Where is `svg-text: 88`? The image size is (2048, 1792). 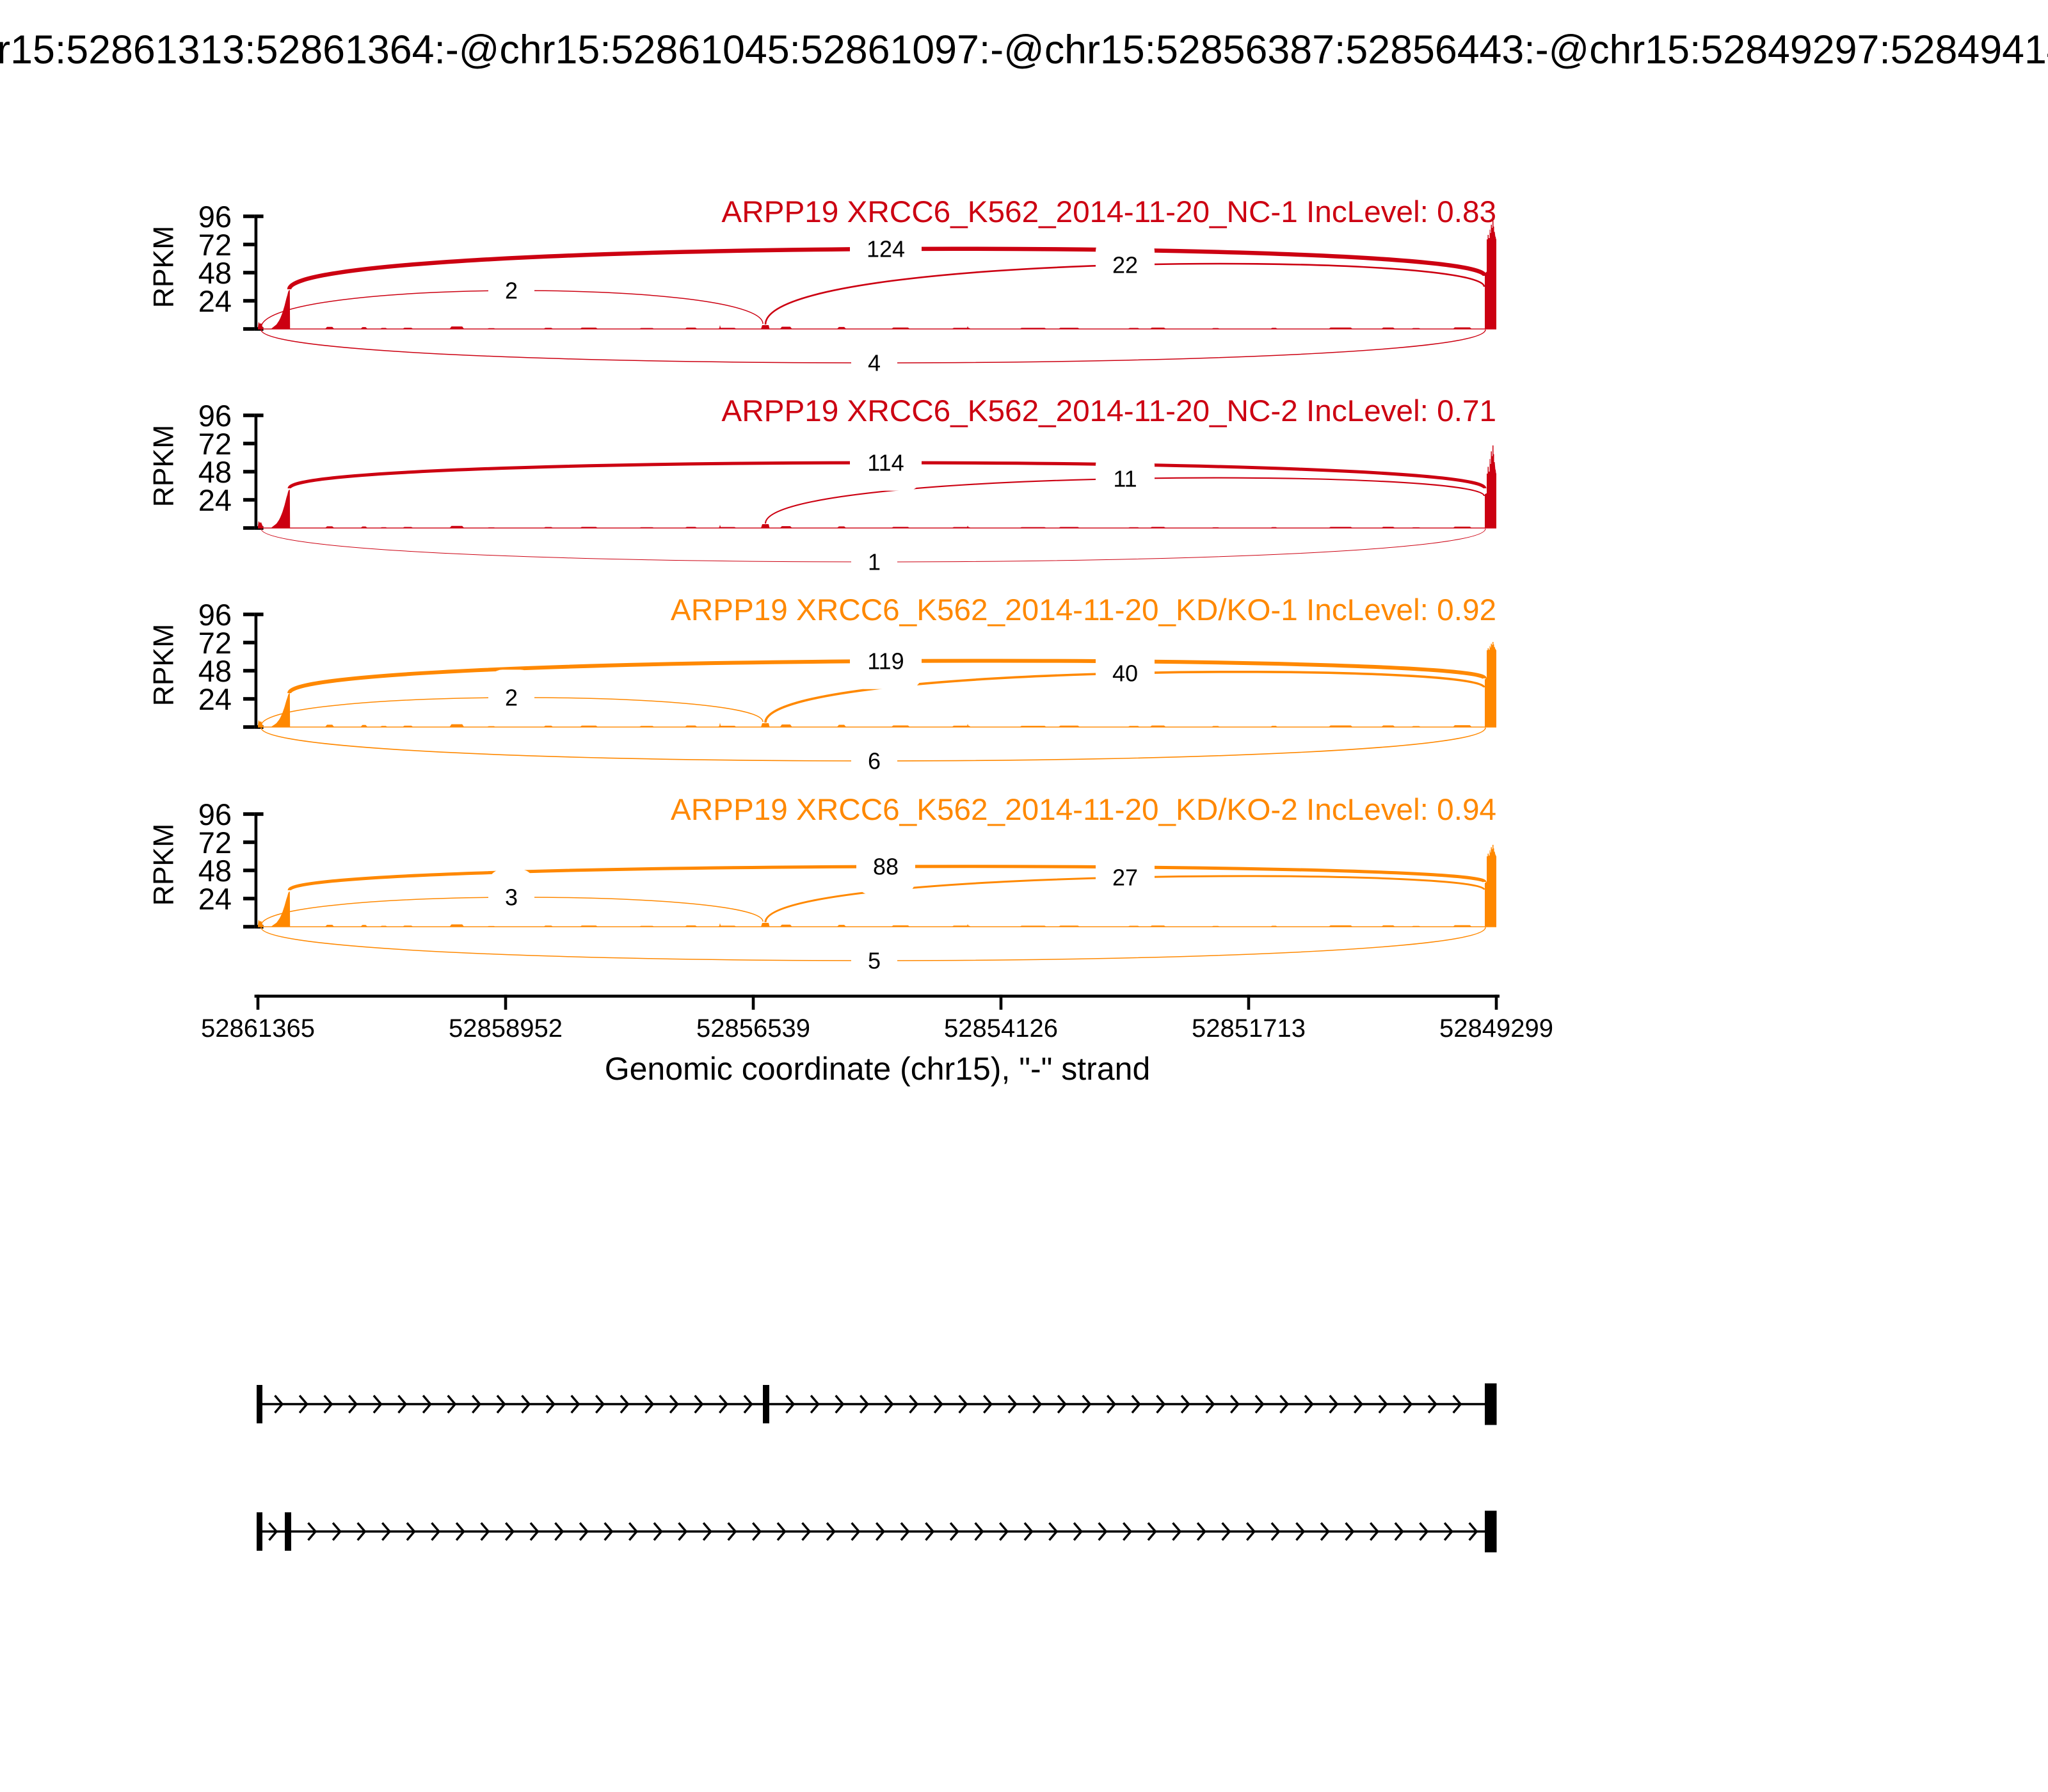 svg-text: 88 is located at coordinates (886, 867).